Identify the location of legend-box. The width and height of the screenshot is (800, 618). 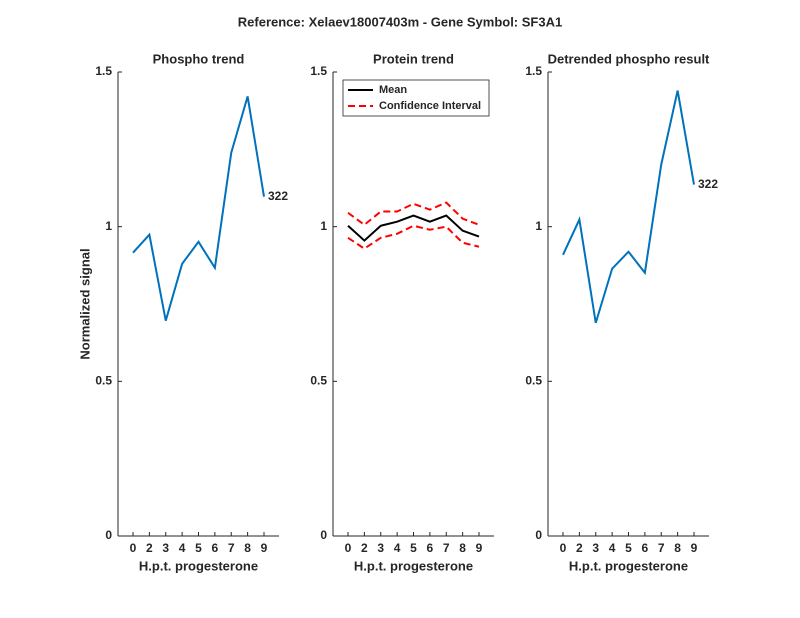
(416, 98).